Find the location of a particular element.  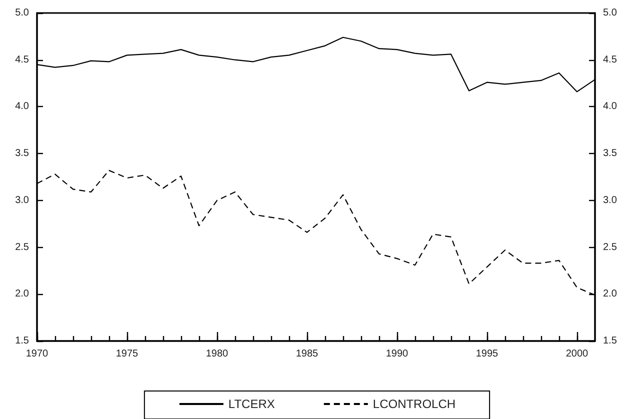

y-tick-label: 1.5 is located at coordinates (22, 341).